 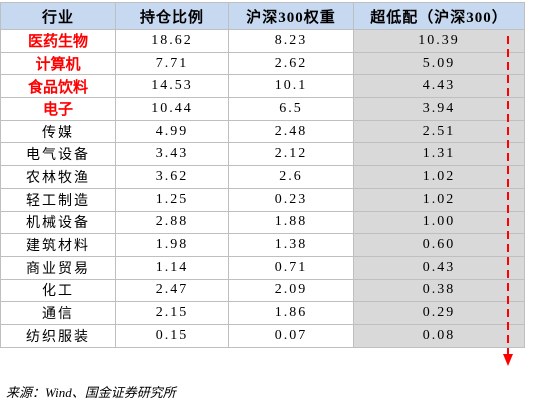 I want to click on value-cell: 2.48, so click(x=291, y=131).